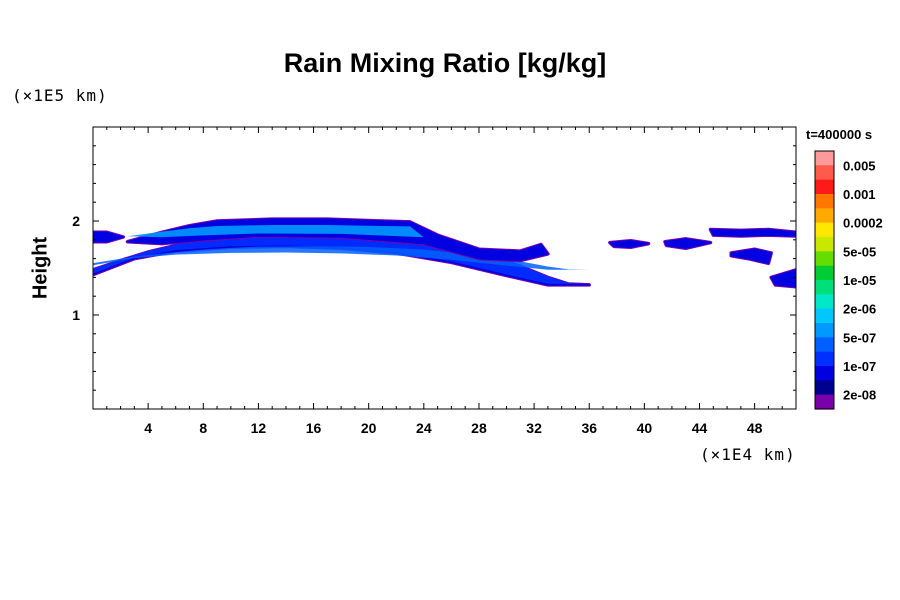 The width and height of the screenshot is (900, 600). Describe the element at coordinates (148, 428) in the screenshot. I see `x-tick-label: 4` at that location.